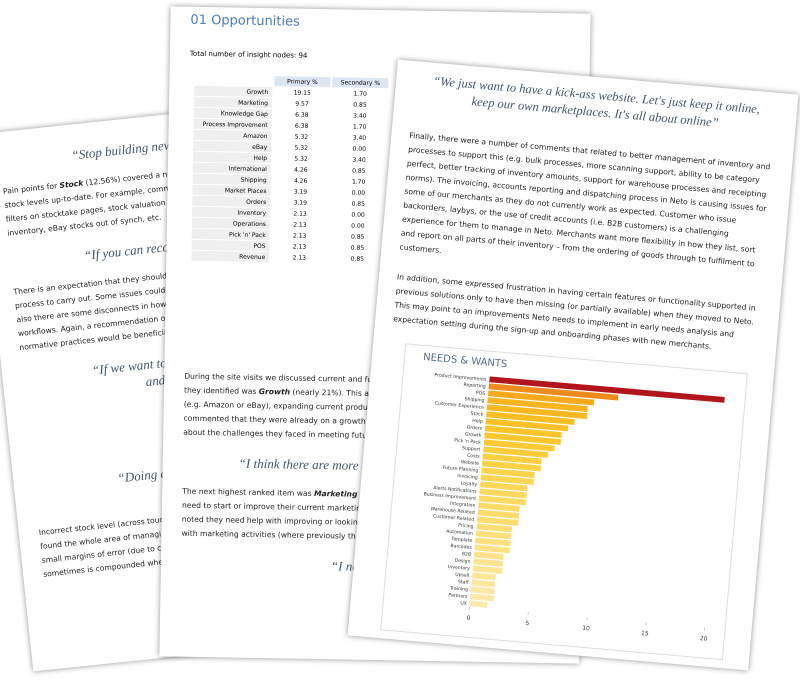  What do you see at coordinates (232, 157) in the screenshot?
I see `row-label: Help` at bounding box center [232, 157].